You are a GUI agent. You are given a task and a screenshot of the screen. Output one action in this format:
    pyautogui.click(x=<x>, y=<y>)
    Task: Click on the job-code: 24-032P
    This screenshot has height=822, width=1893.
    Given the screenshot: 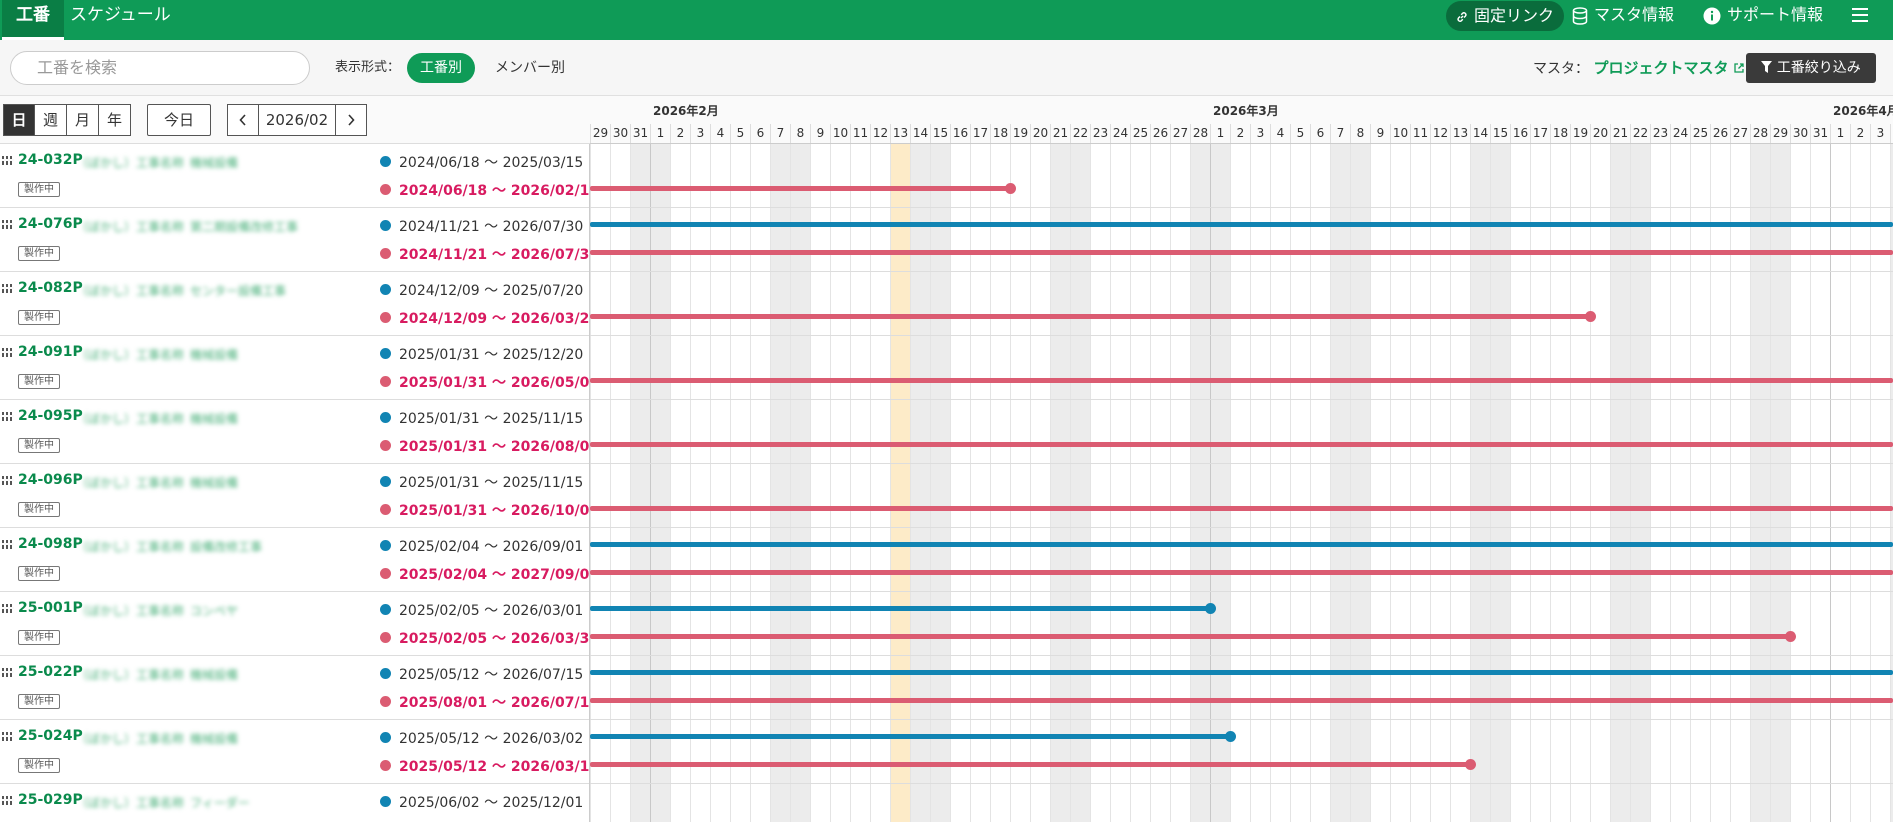 What is the action you would take?
    pyautogui.click(x=50, y=160)
    